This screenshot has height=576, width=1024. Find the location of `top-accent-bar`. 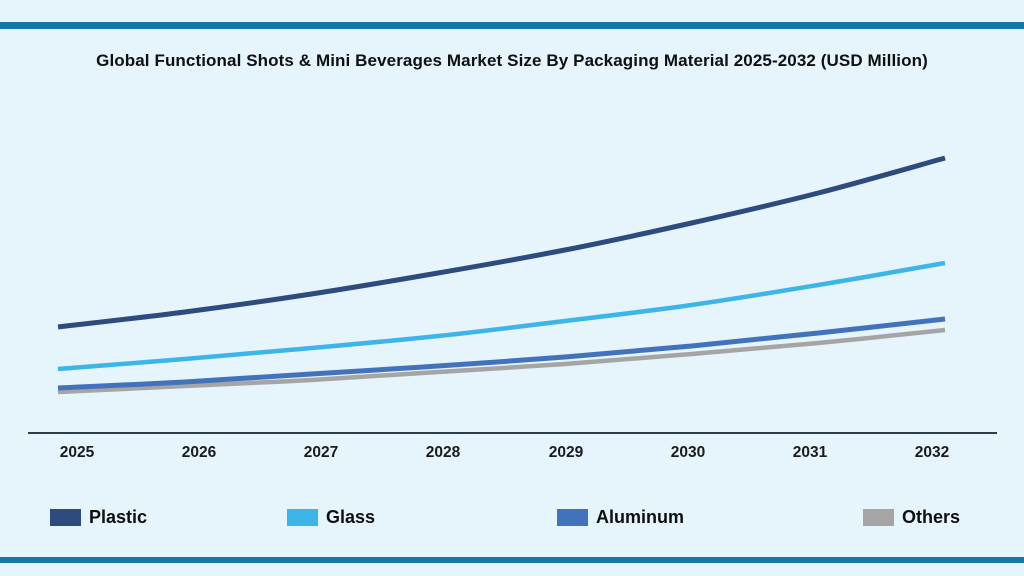

top-accent-bar is located at coordinates (512, 25).